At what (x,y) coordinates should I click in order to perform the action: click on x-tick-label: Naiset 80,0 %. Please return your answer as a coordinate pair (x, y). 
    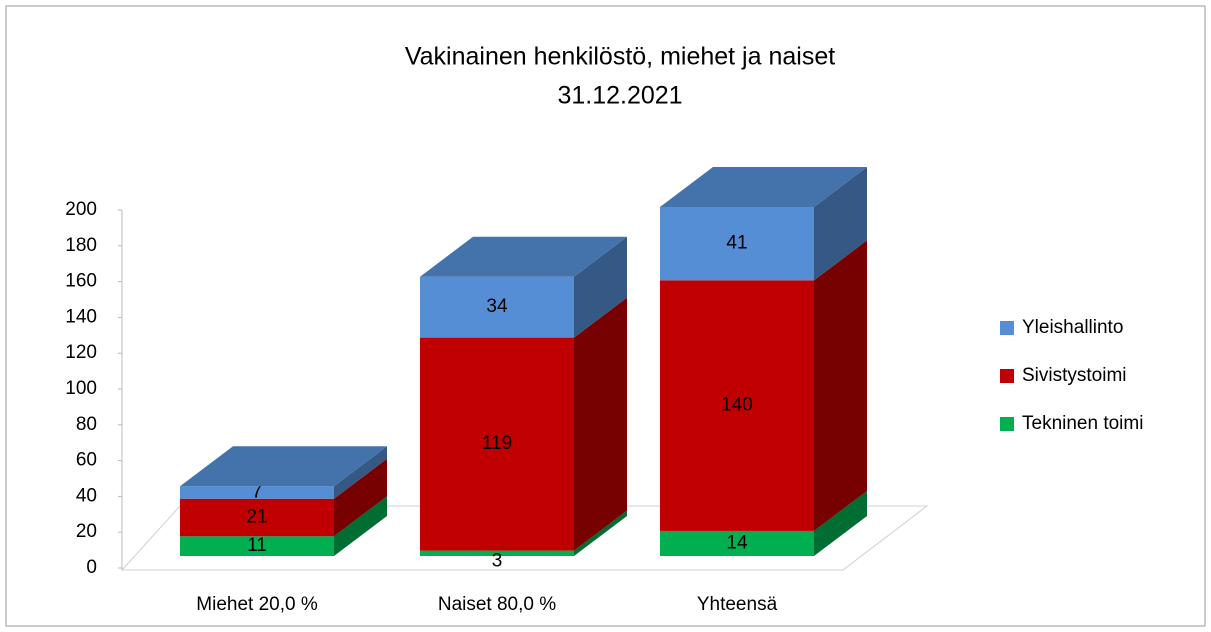
    Looking at the image, I should click on (497, 604).